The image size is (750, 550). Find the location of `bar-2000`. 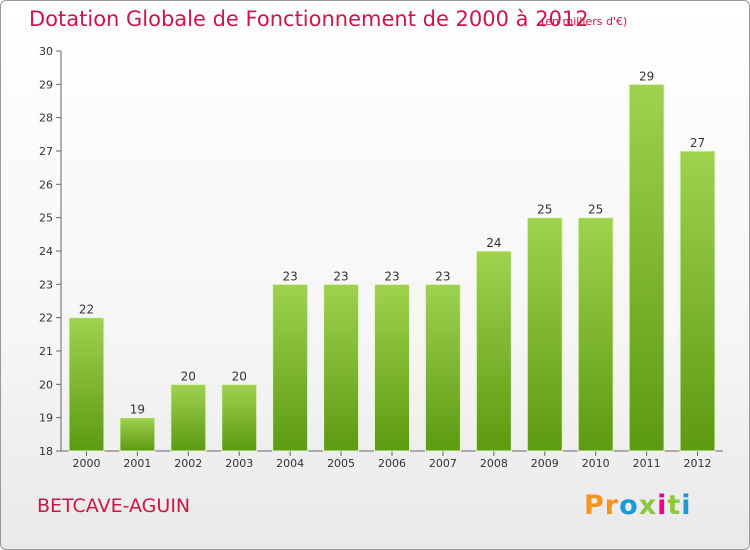

bar-2000 is located at coordinates (86, 384).